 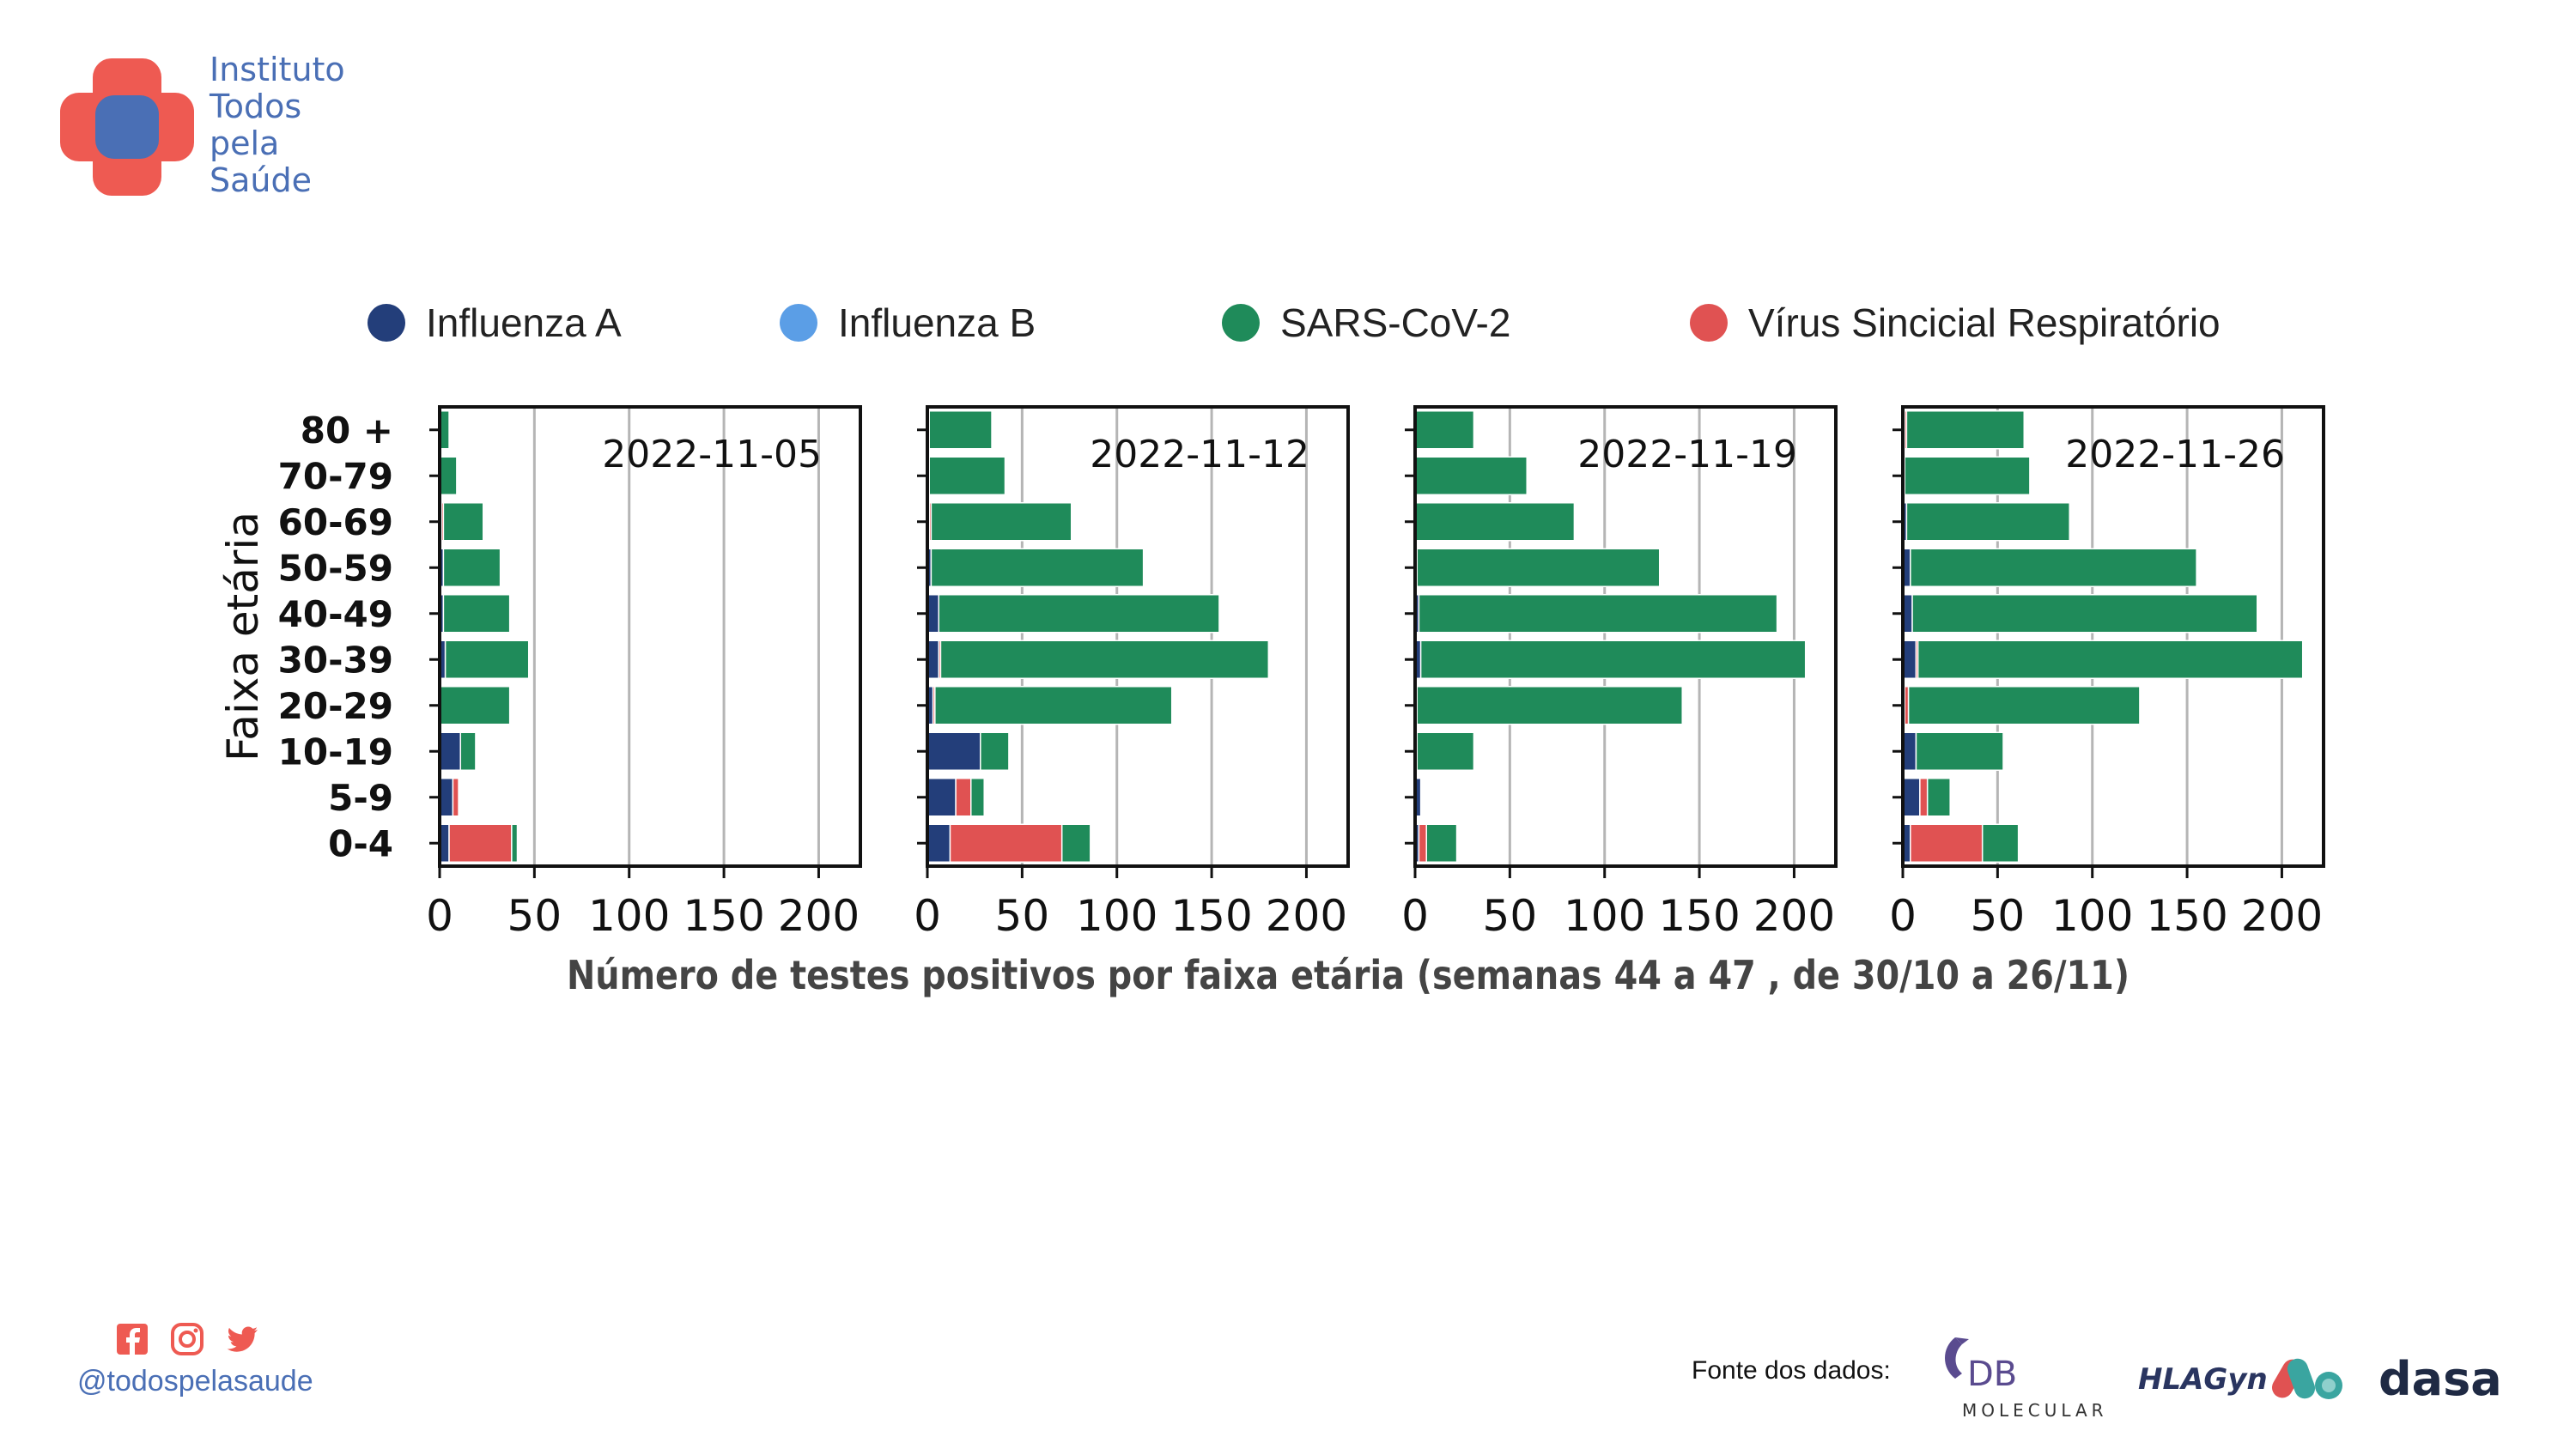 I want to click on social-footer: @todospelasaude, so click(x=206, y=1360).